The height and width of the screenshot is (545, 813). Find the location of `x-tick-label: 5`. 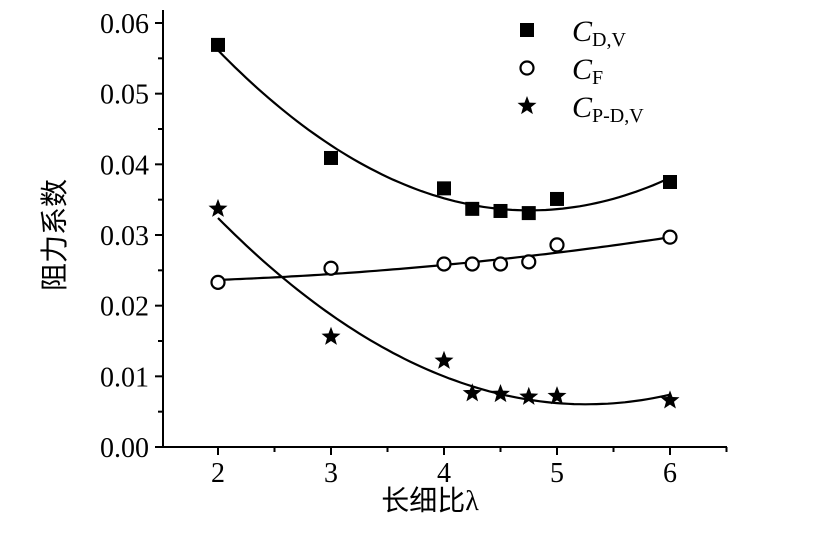

x-tick-label: 5 is located at coordinates (557, 473).